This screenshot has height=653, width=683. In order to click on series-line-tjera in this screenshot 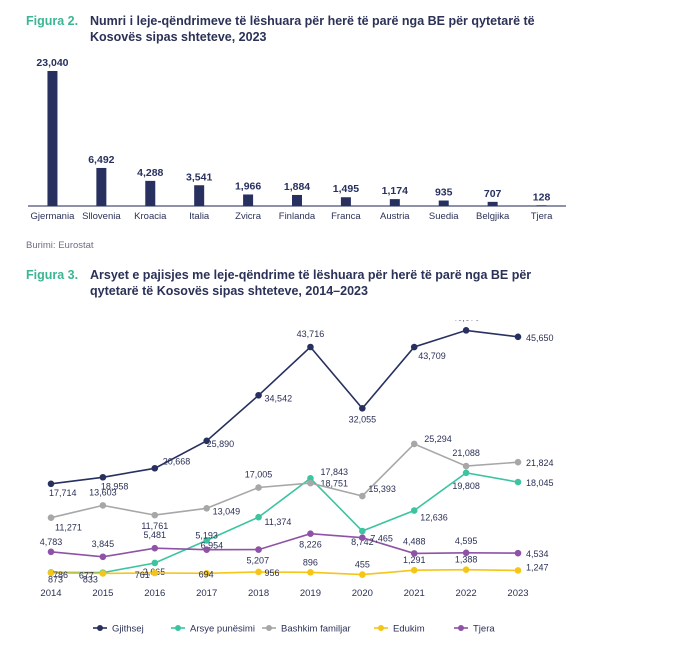, I will do `click(284, 545)`.